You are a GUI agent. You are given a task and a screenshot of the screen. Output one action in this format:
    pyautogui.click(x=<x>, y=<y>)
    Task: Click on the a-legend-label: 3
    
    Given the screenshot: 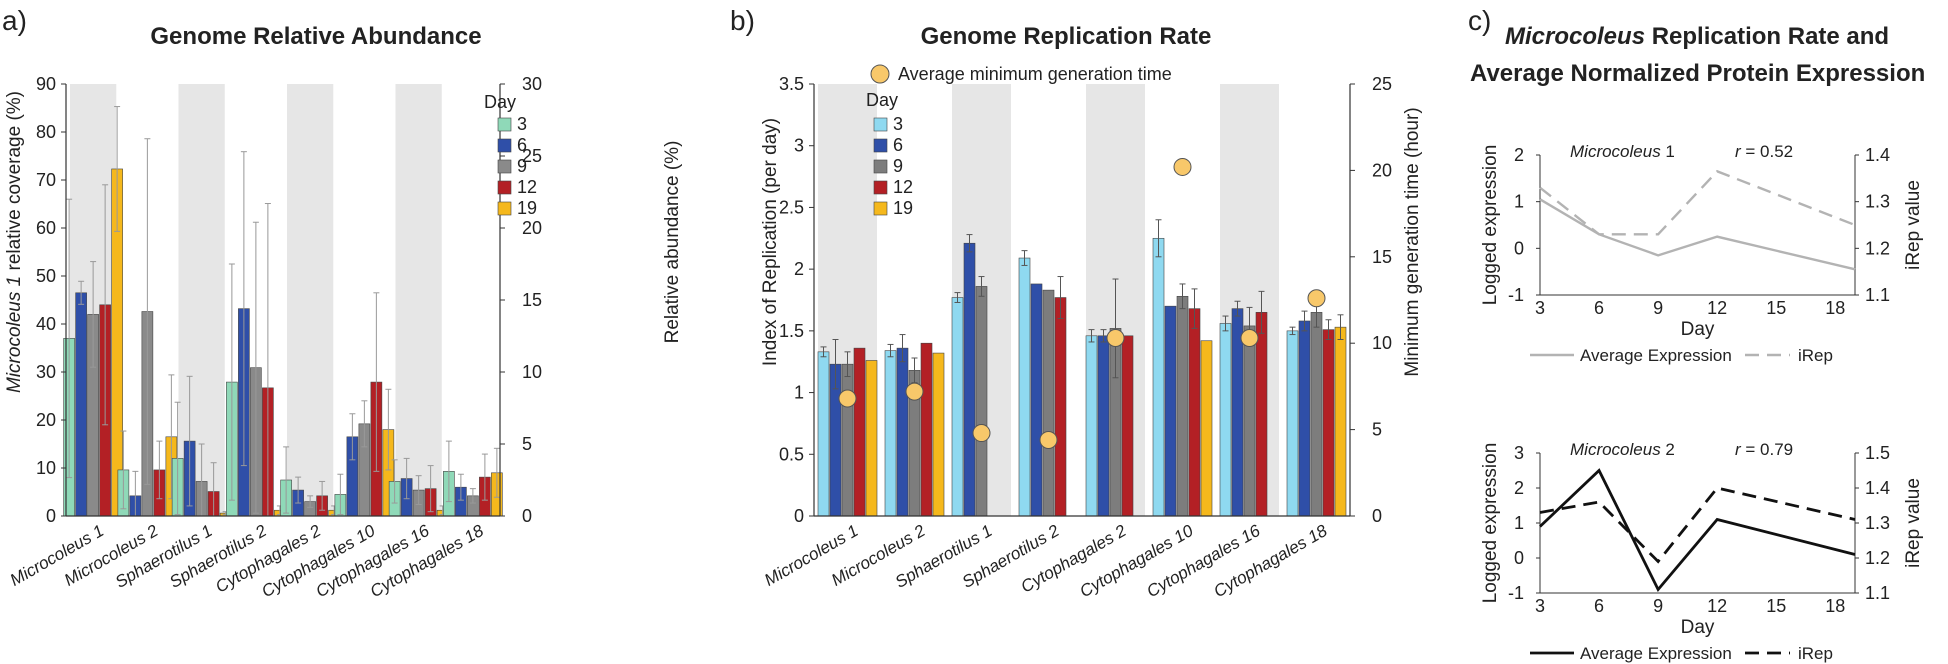 What is the action you would take?
    pyautogui.click(x=522, y=124)
    